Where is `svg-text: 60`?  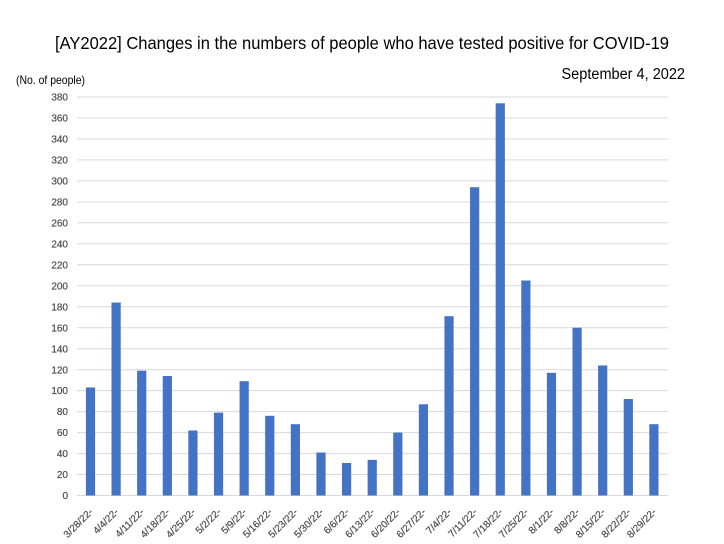
svg-text: 60 is located at coordinates (63, 433).